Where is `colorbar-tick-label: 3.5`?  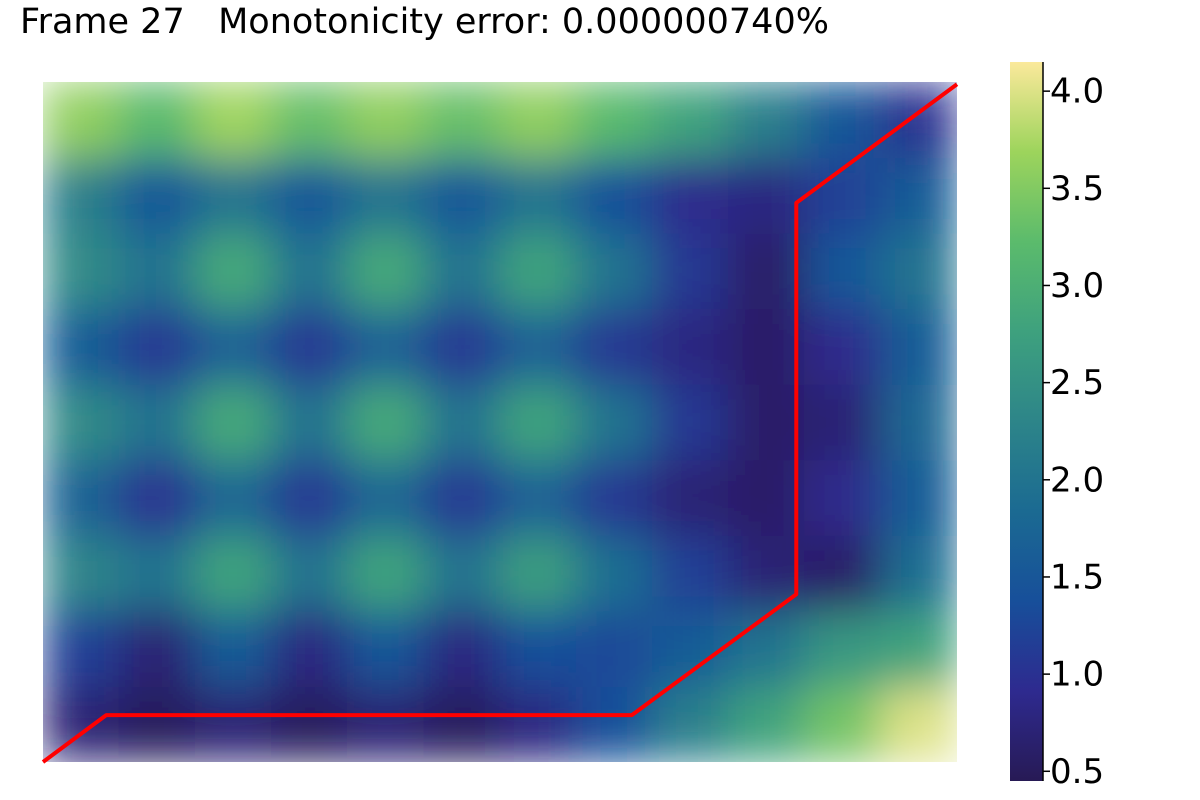
colorbar-tick-label: 3.5 is located at coordinates (1077, 189).